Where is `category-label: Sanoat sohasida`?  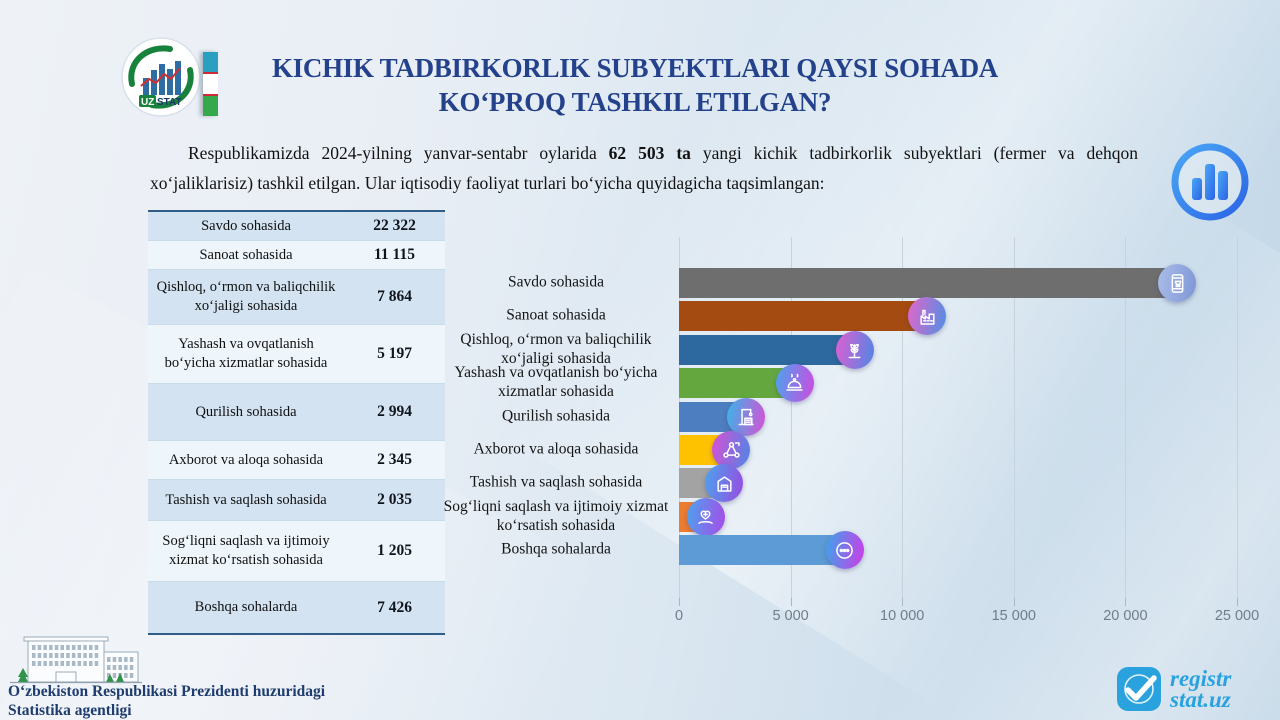 category-label: Sanoat sohasida is located at coordinates (556, 315).